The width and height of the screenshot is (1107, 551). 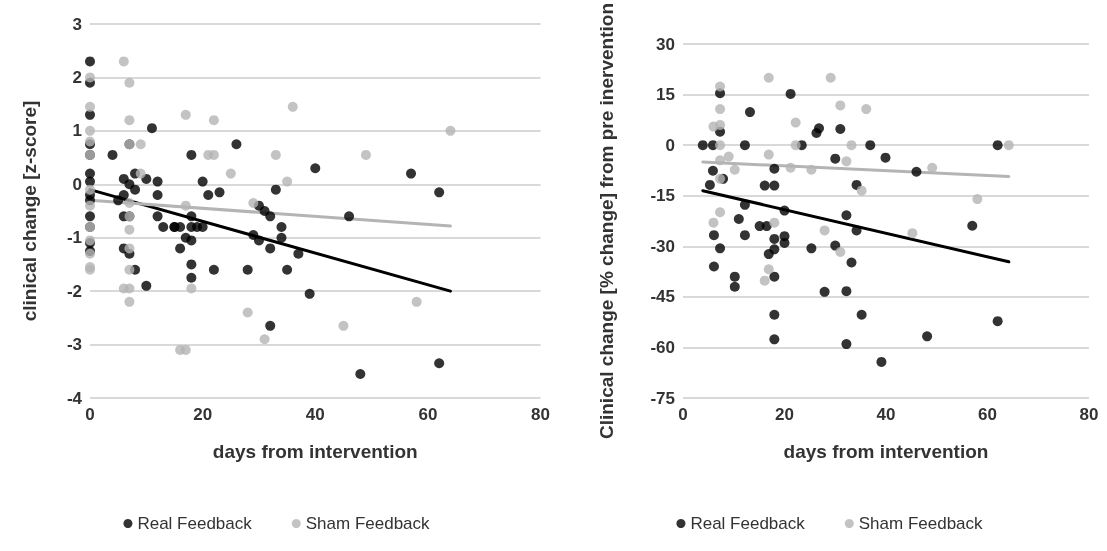 What do you see at coordinates (665, 44) in the screenshot?
I see `y-tick-label: 30` at bounding box center [665, 44].